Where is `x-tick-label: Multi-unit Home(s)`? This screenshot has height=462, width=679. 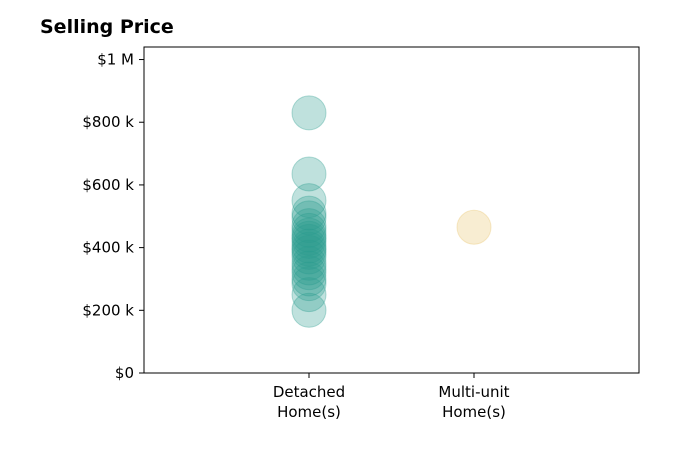
x-tick-label: Multi-unit Home(s) is located at coordinates (473, 402).